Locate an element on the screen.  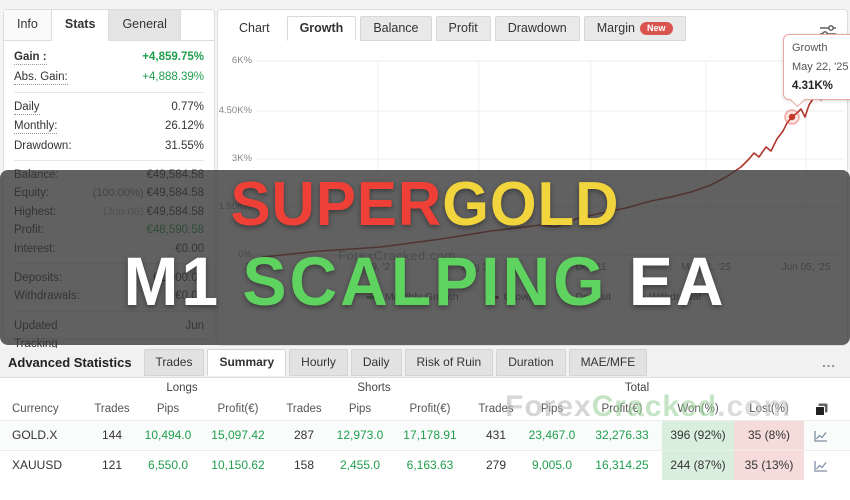
daily-value: 0.77% is located at coordinates (187, 106).